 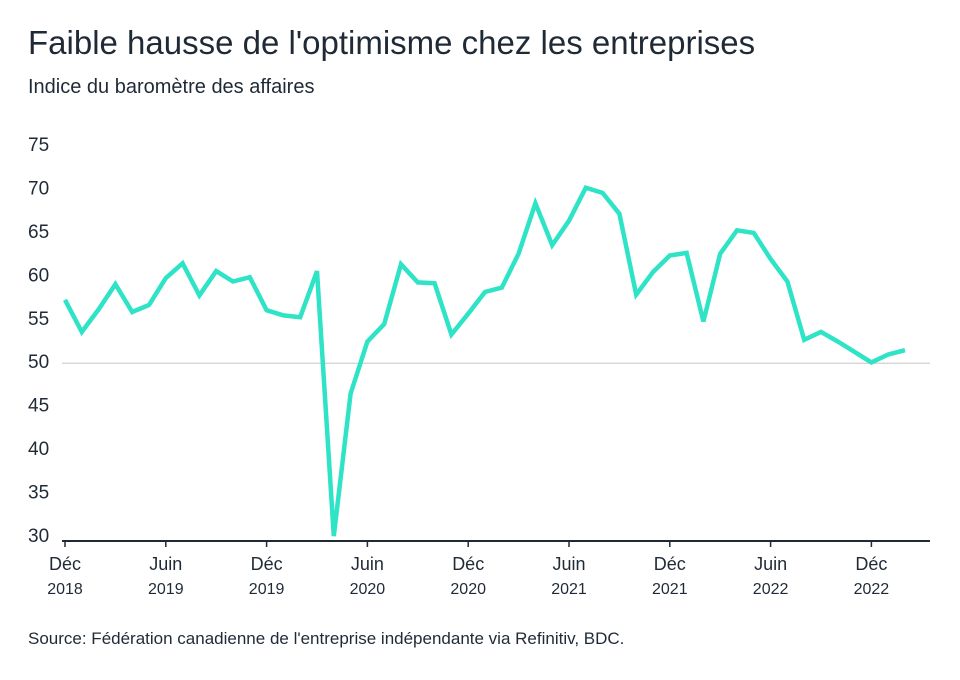 What do you see at coordinates (267, 576) in the screenshot?
I see `x-tick-label: Déc 2019` at bounding box center [267, 576].